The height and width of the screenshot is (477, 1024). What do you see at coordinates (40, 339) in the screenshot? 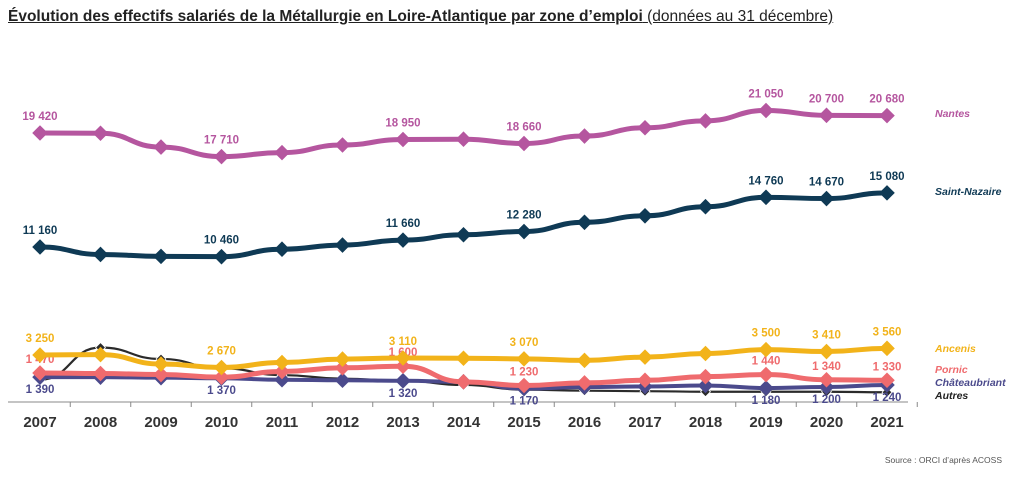
I see `data-label: 3 250` at bounding box center [40, 339].